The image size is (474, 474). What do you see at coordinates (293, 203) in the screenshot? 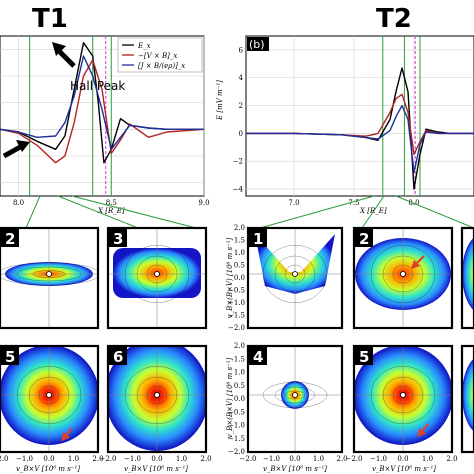
I see `xtick-label: 7.0` at bounding box center [293, 203].